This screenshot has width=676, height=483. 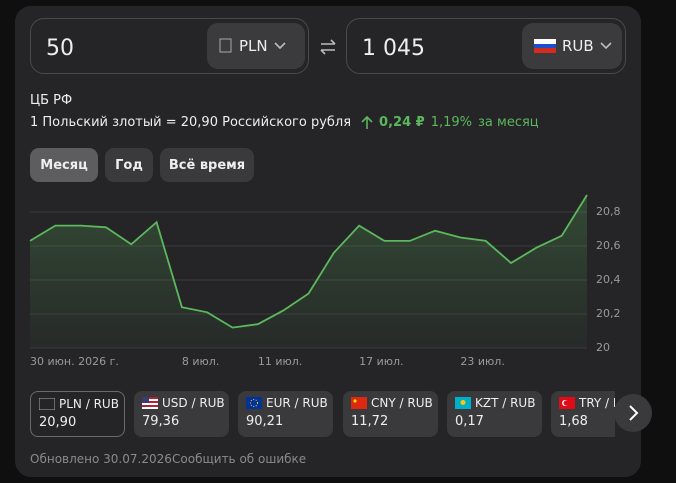 I want to click on to-currency-code: RUB, so click(x=578, y=46).